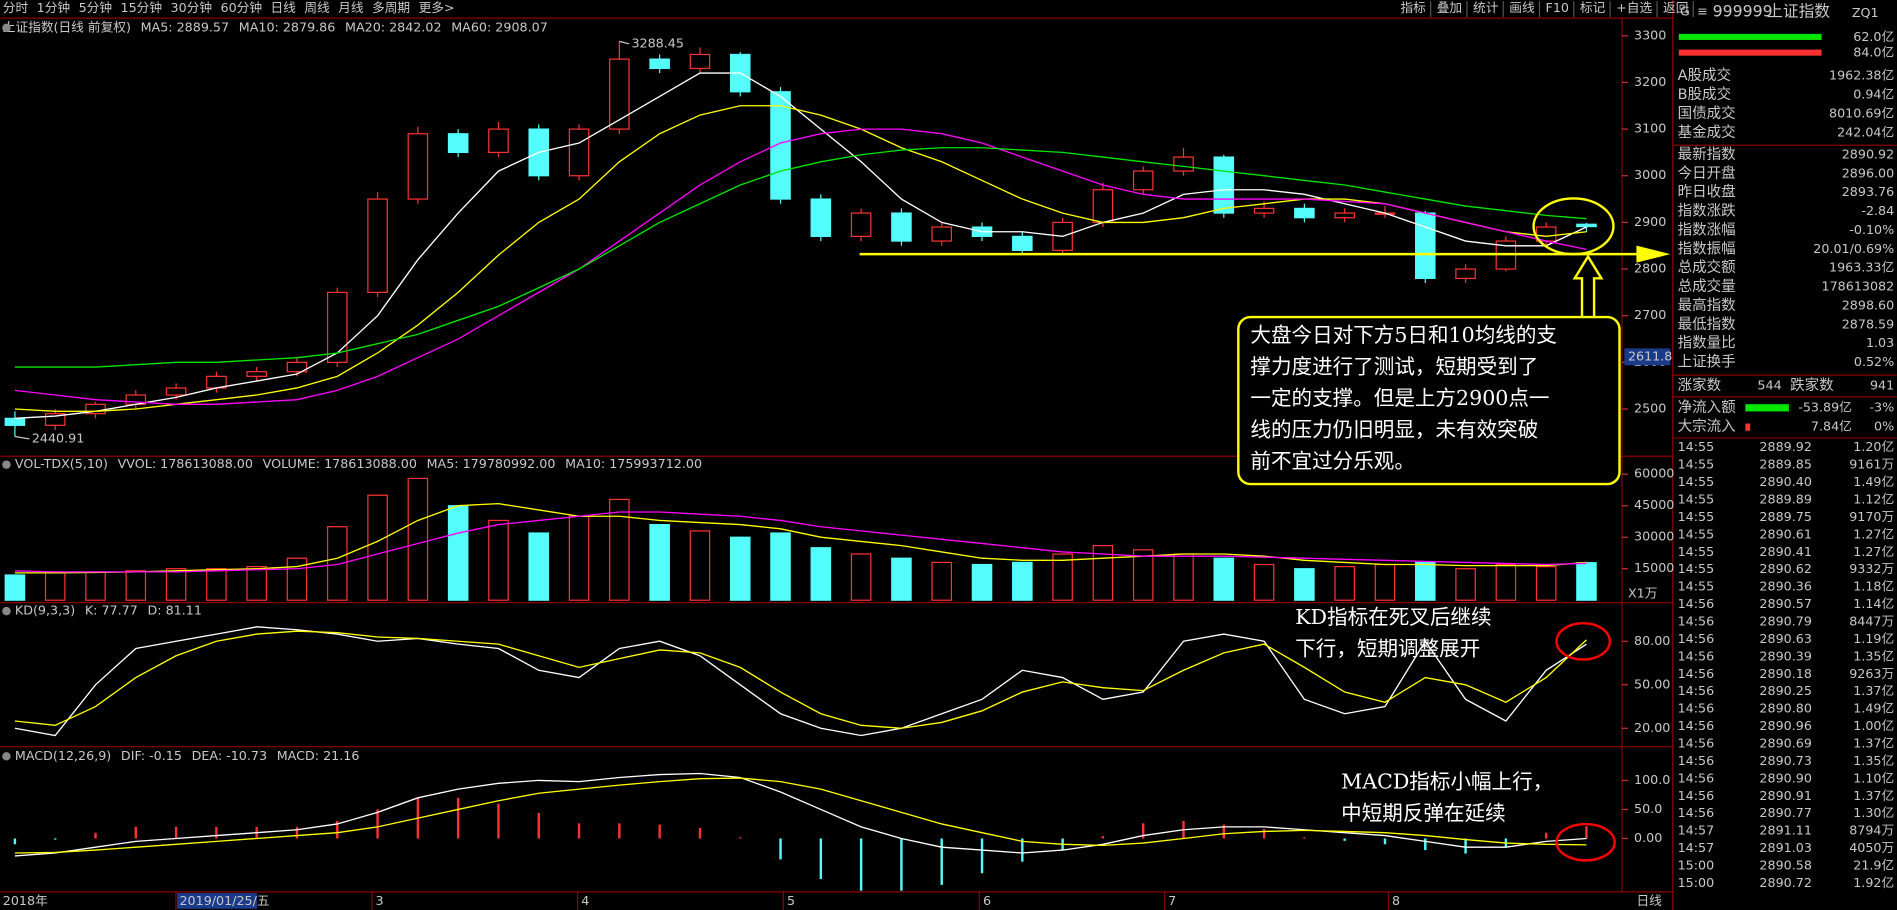 Image resolution: width=1897 pixels, height=910 pixels. I want to click on menu-item: 60分钟, so click(241, 7).